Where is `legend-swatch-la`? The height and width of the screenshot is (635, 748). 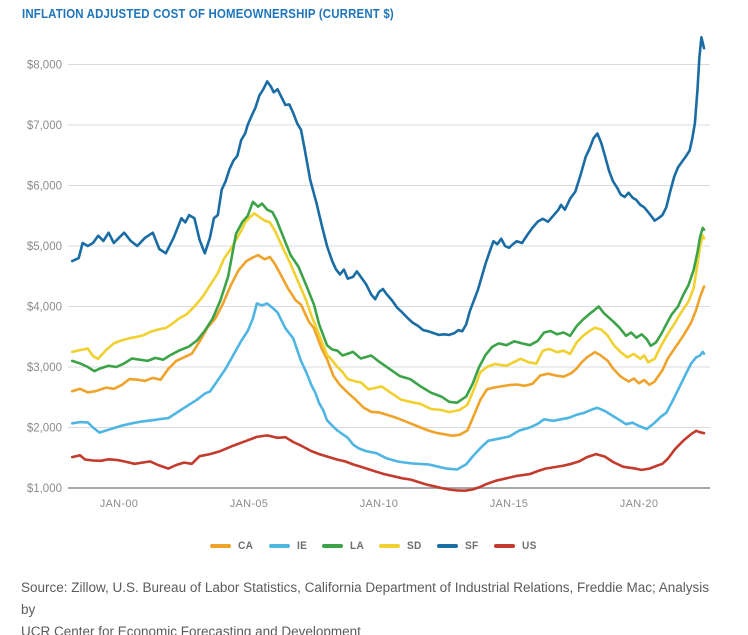 legend-swatch-la is located at coordinates (332, 546).